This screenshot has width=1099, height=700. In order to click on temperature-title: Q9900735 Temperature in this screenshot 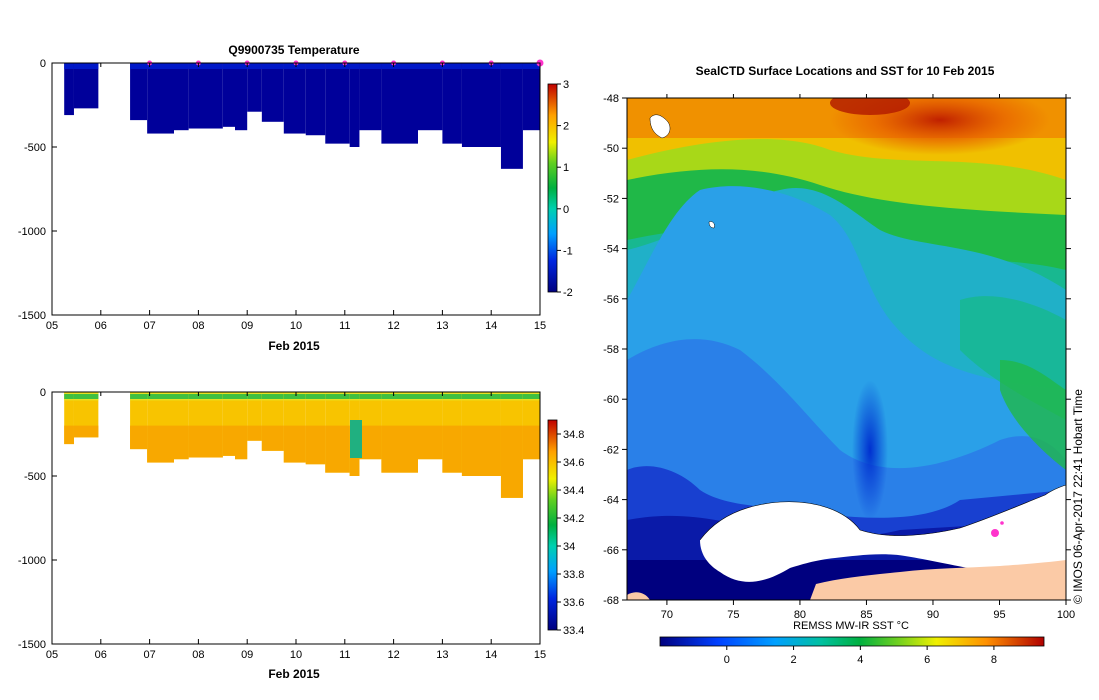, I will do `click(294, 50)`.